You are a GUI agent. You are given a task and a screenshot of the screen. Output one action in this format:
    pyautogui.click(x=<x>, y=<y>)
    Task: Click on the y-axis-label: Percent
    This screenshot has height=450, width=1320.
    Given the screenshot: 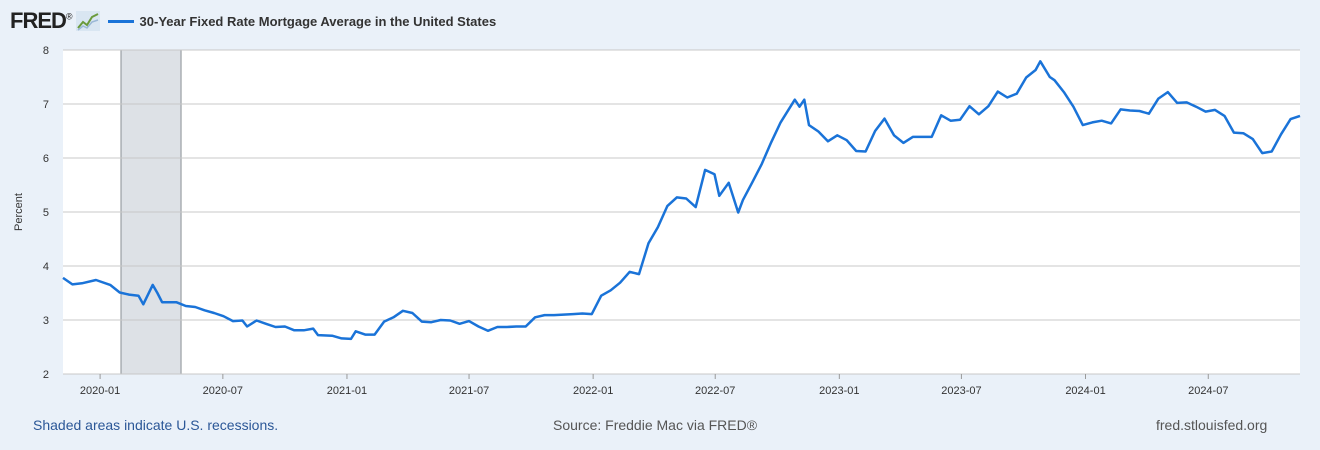 What is the action you would take?
    pyautogui.click(x=19, y=212)
    